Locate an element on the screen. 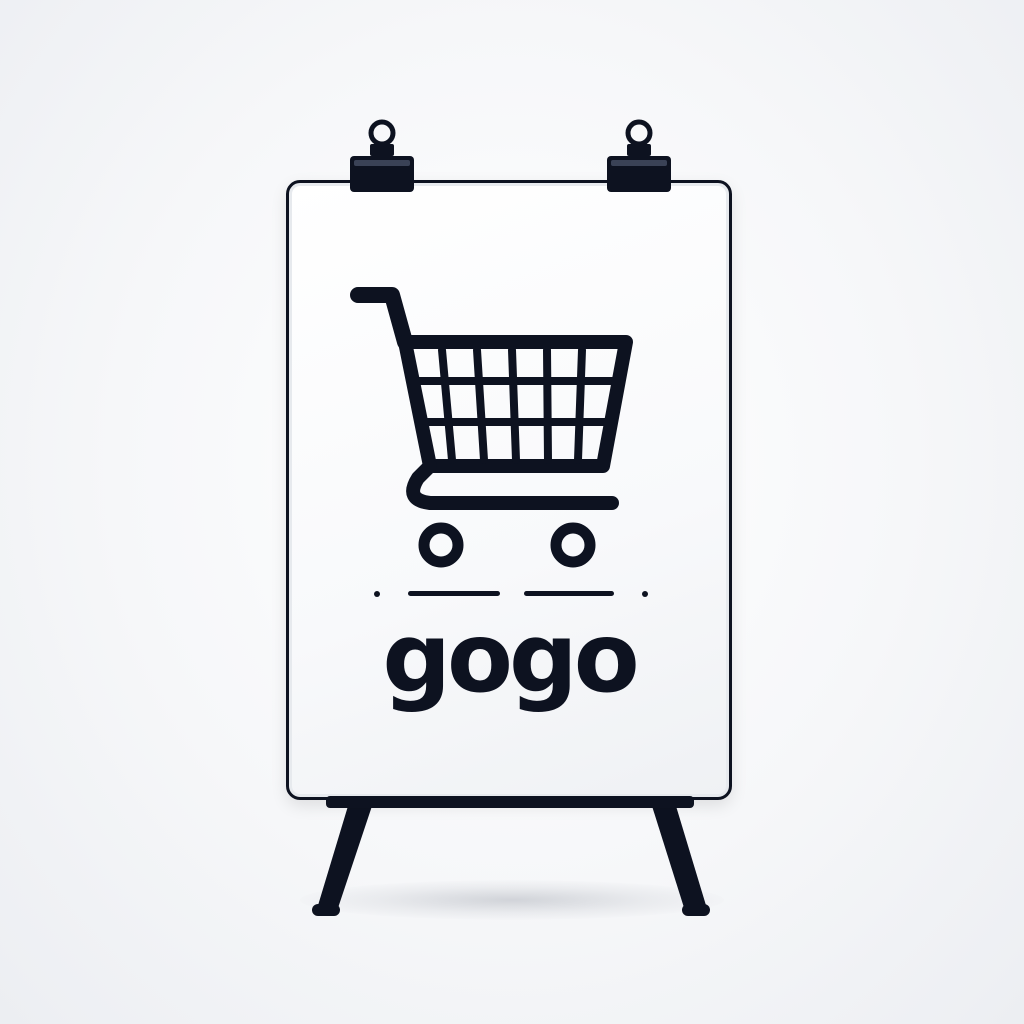 The image size is (1024, 1024). floor-shadow is located at coordinates (512, 900).